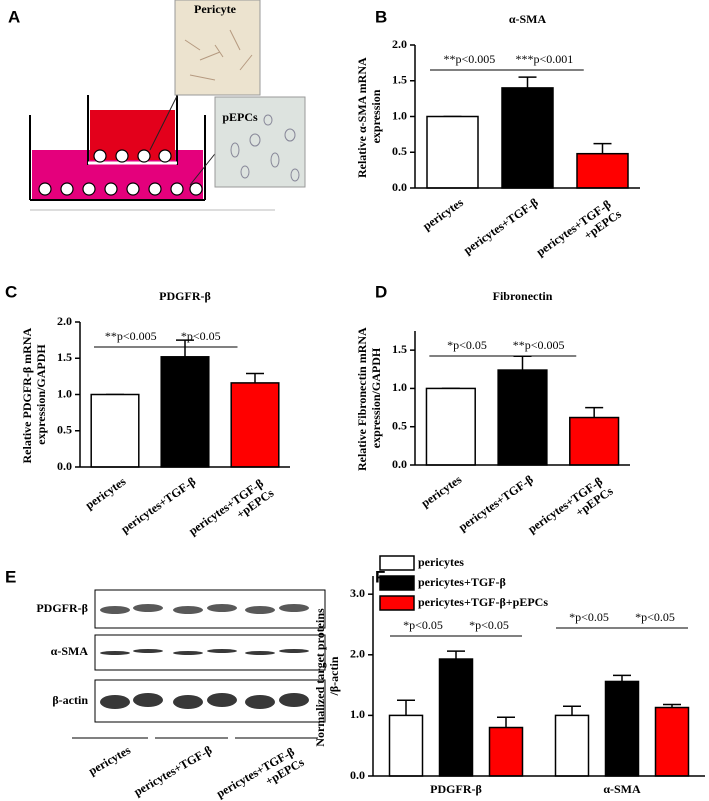 The height and width of the screenshot is (801, 709). I want to click on blot-row-label: PDGFR-β, so click(62, 608).